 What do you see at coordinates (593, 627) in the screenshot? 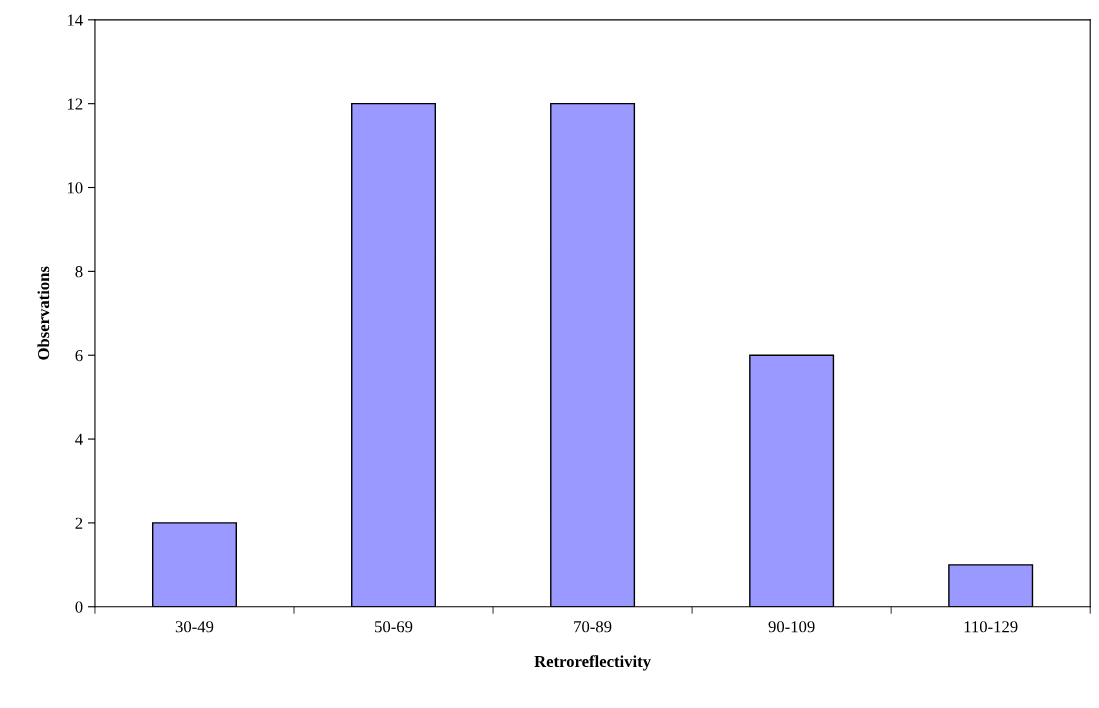
I see `x-tick-label: 70-89` at bounding box center [593, 627].